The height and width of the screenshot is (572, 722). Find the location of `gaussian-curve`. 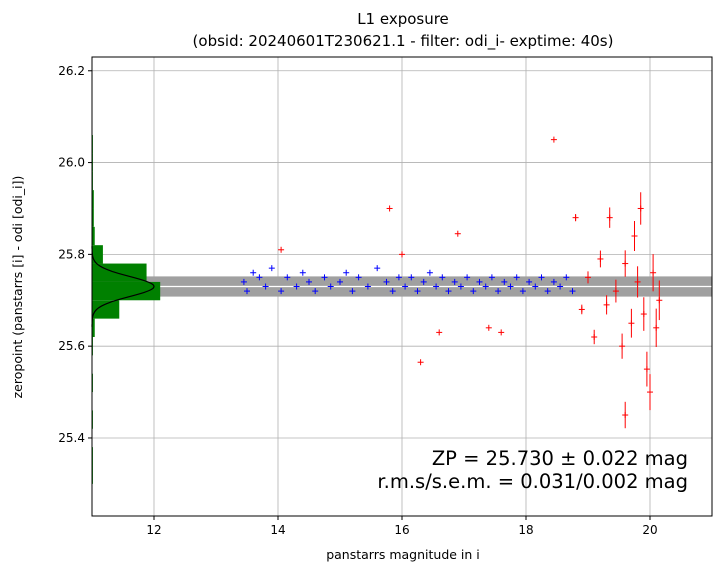

gaussian-curve is located at coordinates (123, 286).